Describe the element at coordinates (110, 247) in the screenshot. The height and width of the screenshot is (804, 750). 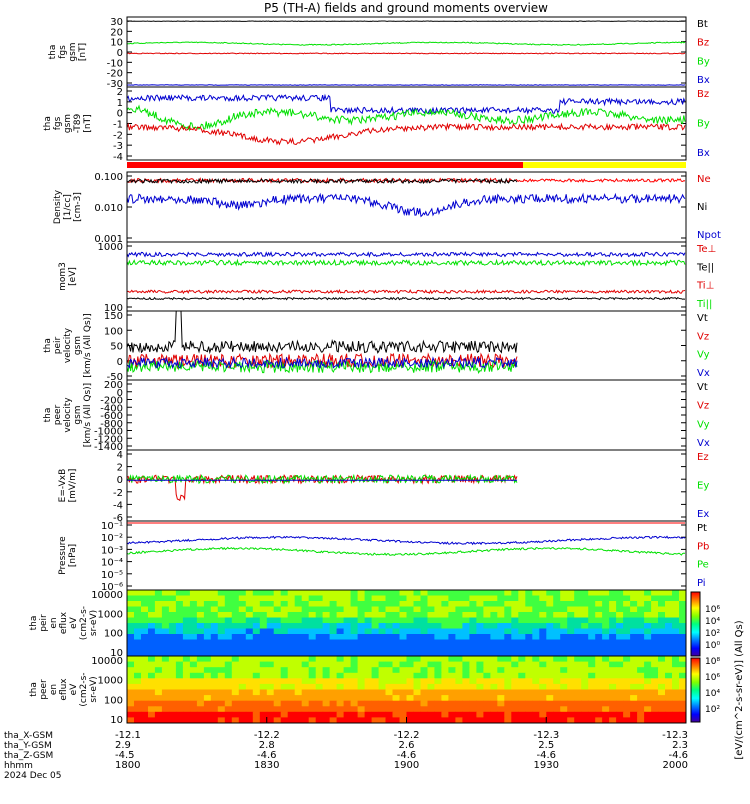
I see `yticklabel-temp-0: 1000` at that location.